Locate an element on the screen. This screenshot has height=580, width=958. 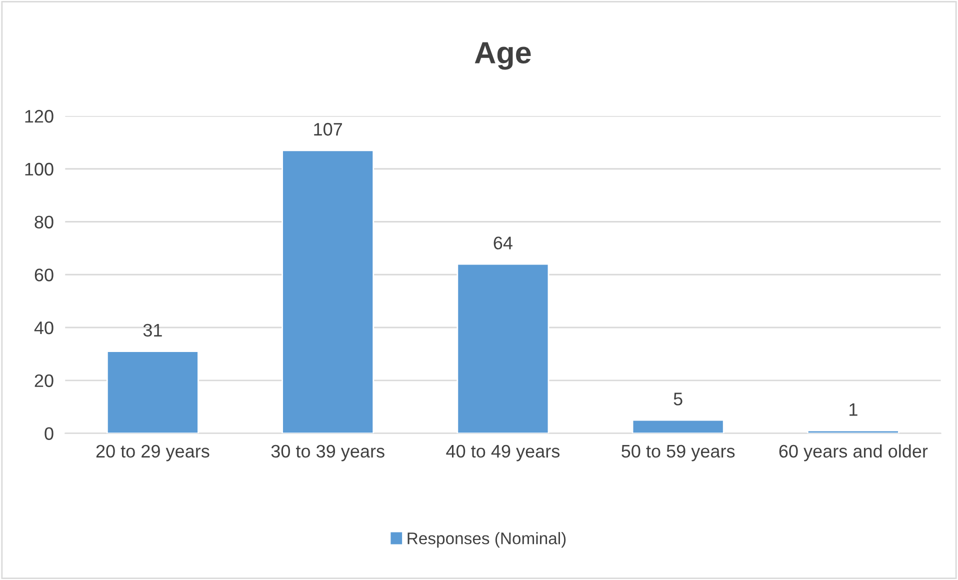
data-label: 31 is located at coordinates (152, 330).